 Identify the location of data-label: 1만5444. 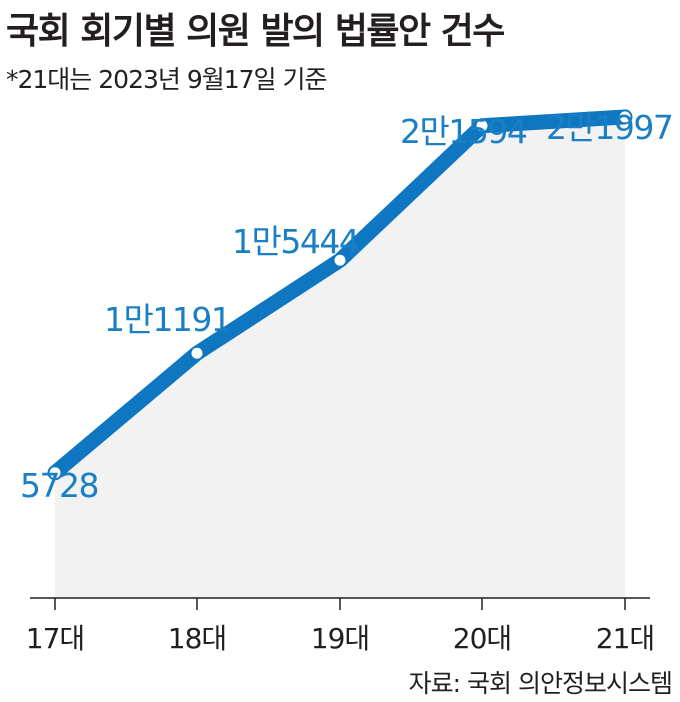
(295, 241).